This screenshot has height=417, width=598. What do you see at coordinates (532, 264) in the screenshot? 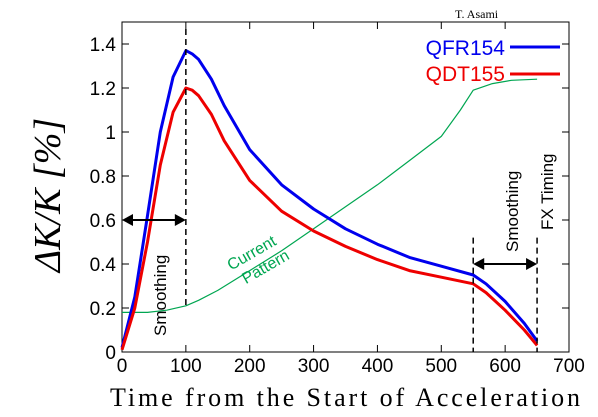
I see `smoothing-right-arrow-head-right` at bounding box center [532, 264].